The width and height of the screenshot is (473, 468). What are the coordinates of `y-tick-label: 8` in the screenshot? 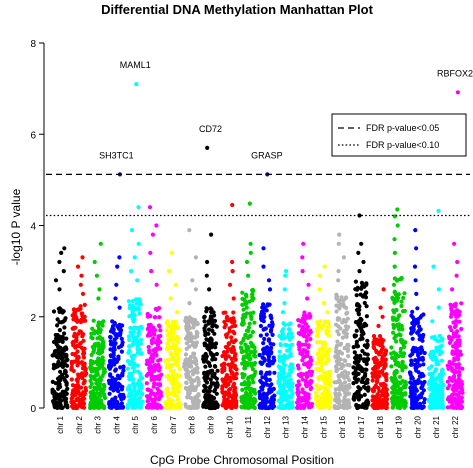 It's located at (33, 44).